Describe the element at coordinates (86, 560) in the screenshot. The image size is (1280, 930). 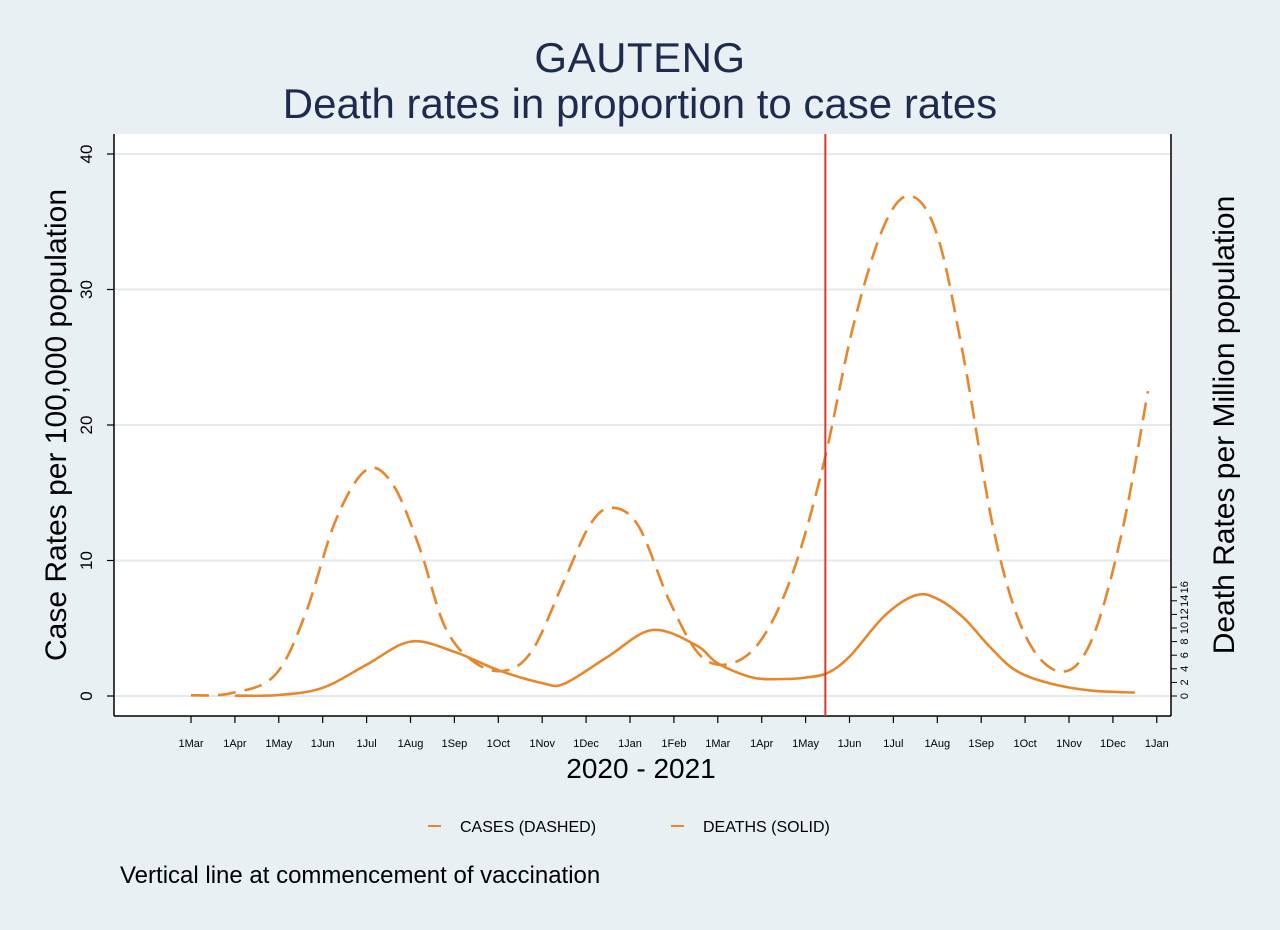
I see `y-left-tick-label: 10` at that location.